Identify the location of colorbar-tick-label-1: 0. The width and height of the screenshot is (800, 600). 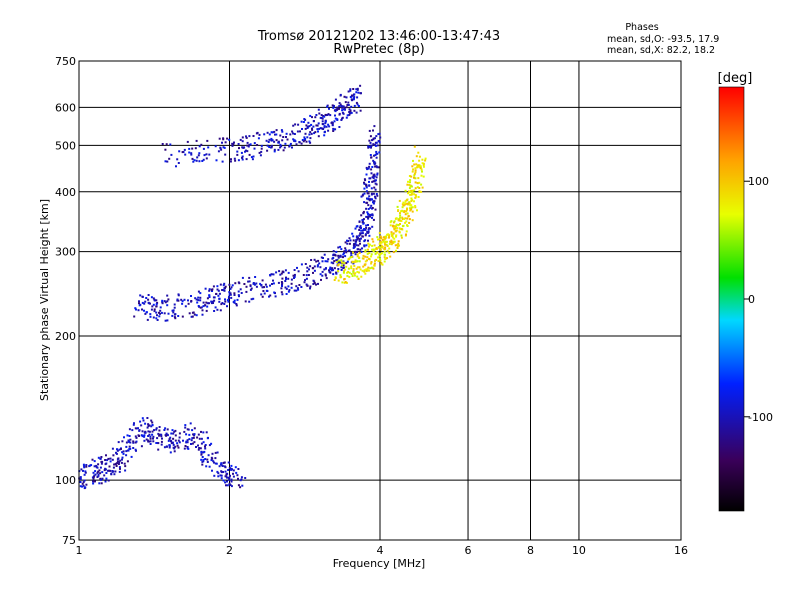
(751, 299).